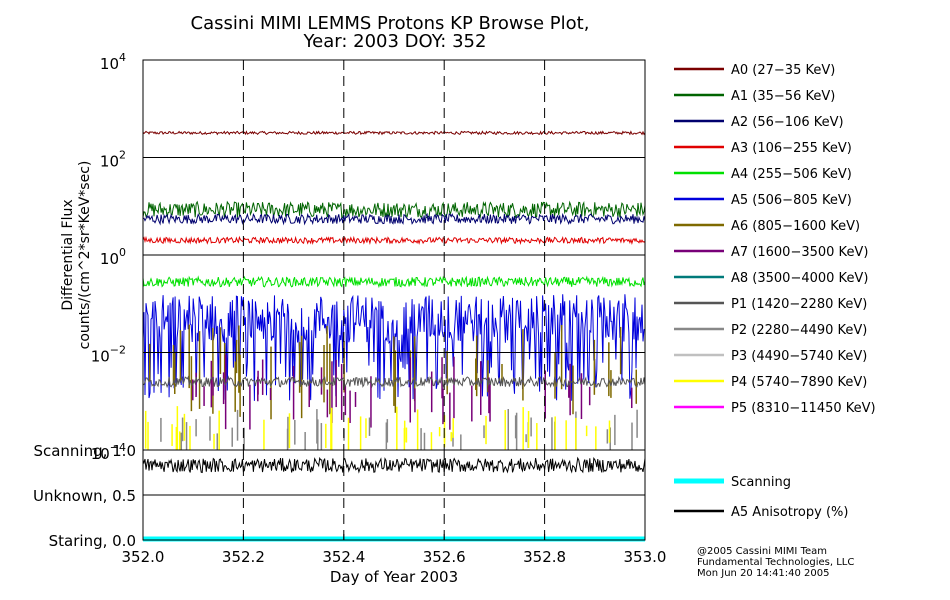 The height and width of the screenshot is (600, 950). I want to click on anisotropy-y-tick-label: Scanning, 1.0, so click(84, 451).